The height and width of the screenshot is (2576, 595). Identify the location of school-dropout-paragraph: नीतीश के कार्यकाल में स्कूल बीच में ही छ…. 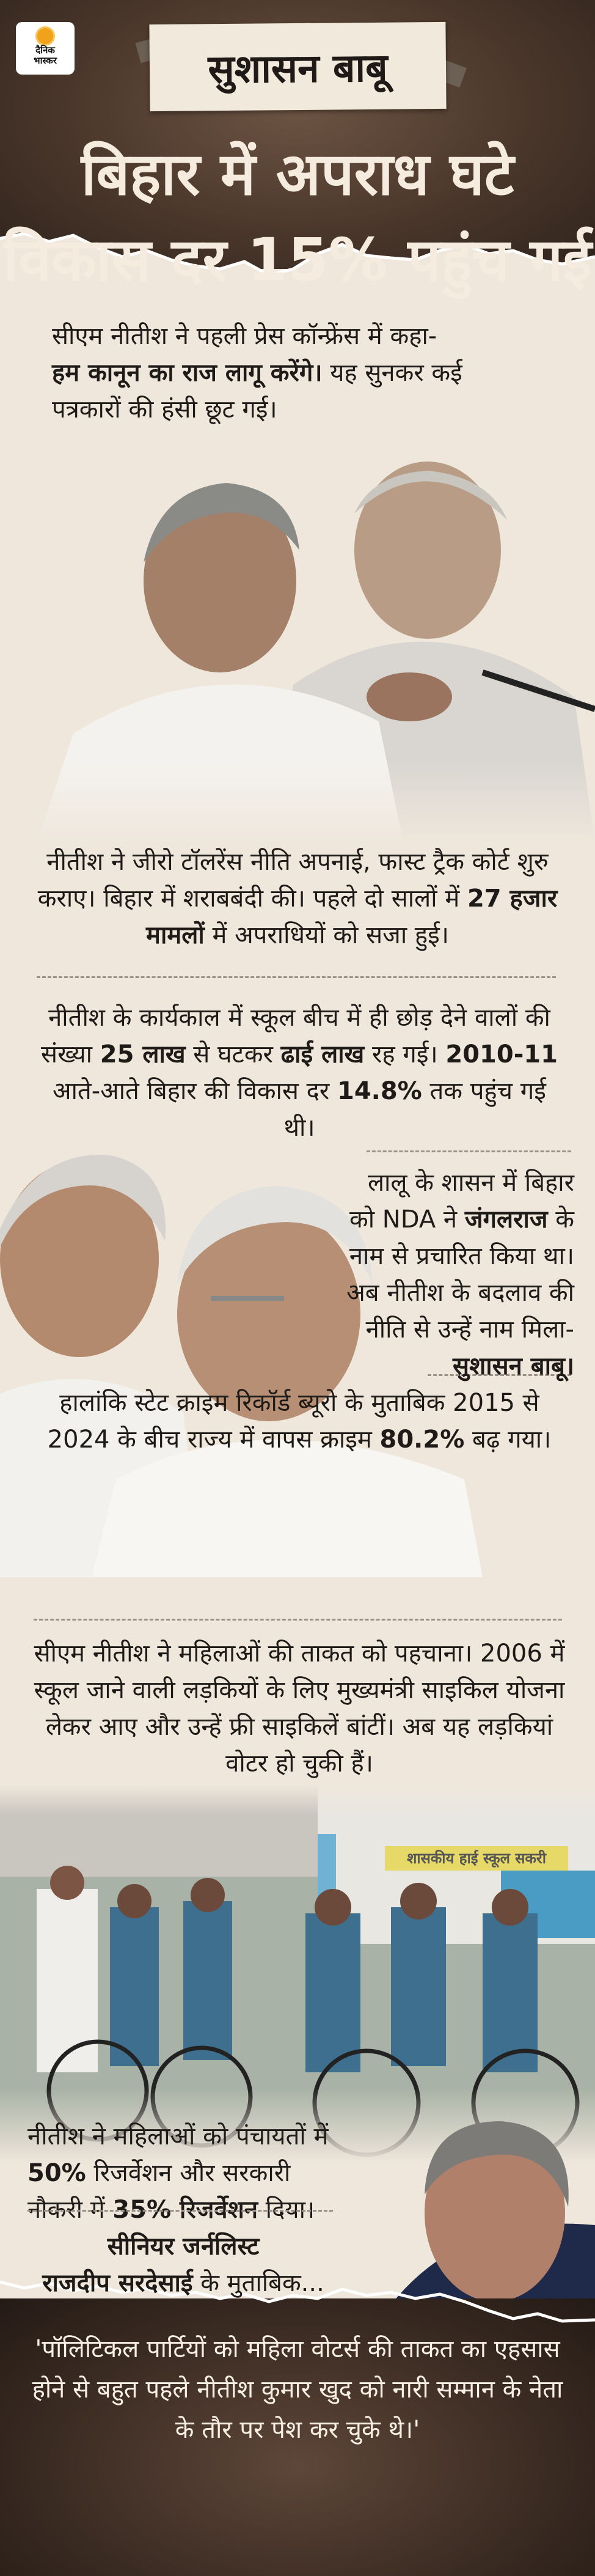
(299, 1072).